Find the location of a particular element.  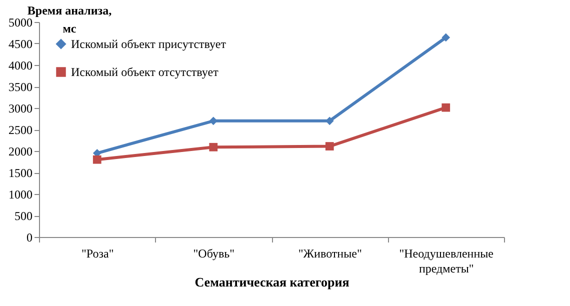

y-tick-label: 1500 is located at coordinates (20, 173).